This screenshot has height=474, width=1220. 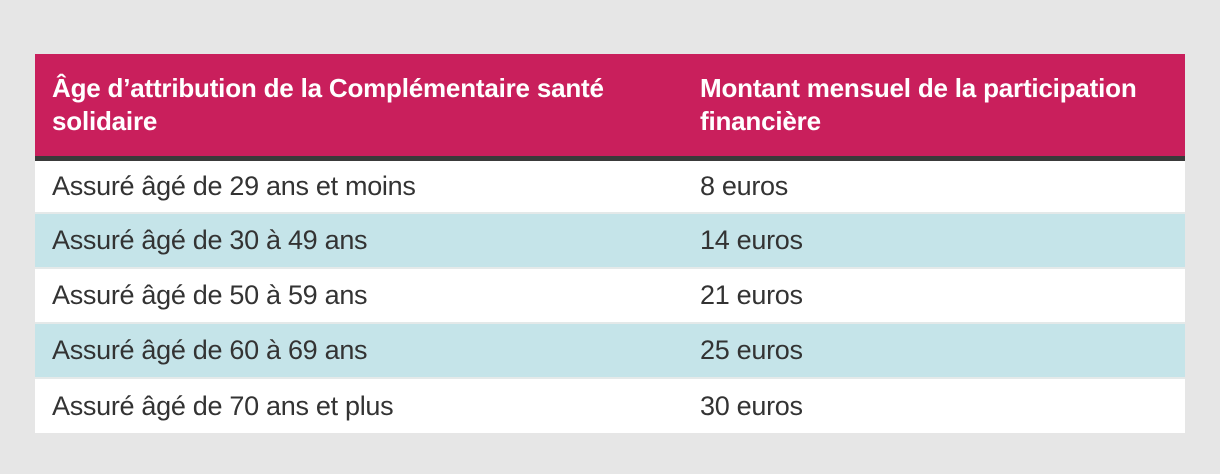 I want to click on table-row: Assuré âgé de 50 à 59 ans 21 euros, so click(x=610, y=295).